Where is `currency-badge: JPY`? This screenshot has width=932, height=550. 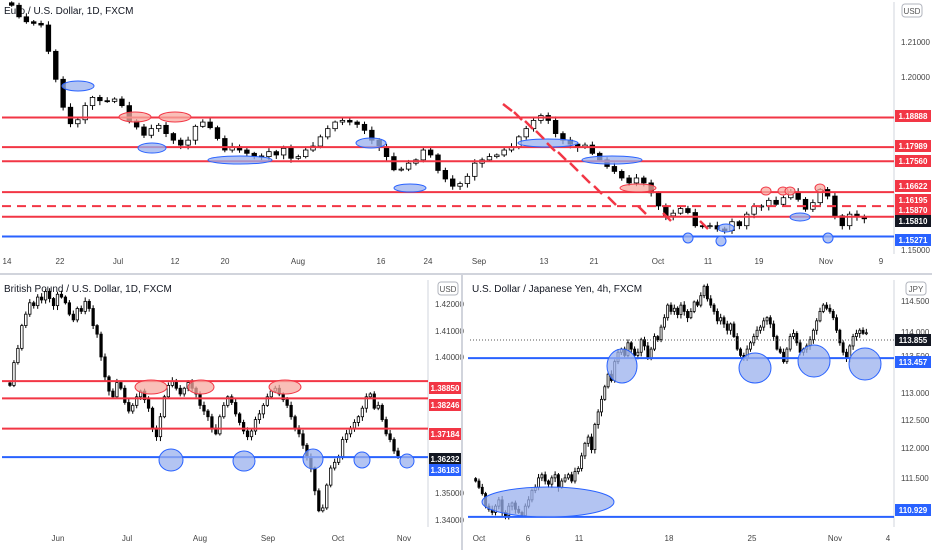
currency-badge: JPY is located at coordinates (916, 288).